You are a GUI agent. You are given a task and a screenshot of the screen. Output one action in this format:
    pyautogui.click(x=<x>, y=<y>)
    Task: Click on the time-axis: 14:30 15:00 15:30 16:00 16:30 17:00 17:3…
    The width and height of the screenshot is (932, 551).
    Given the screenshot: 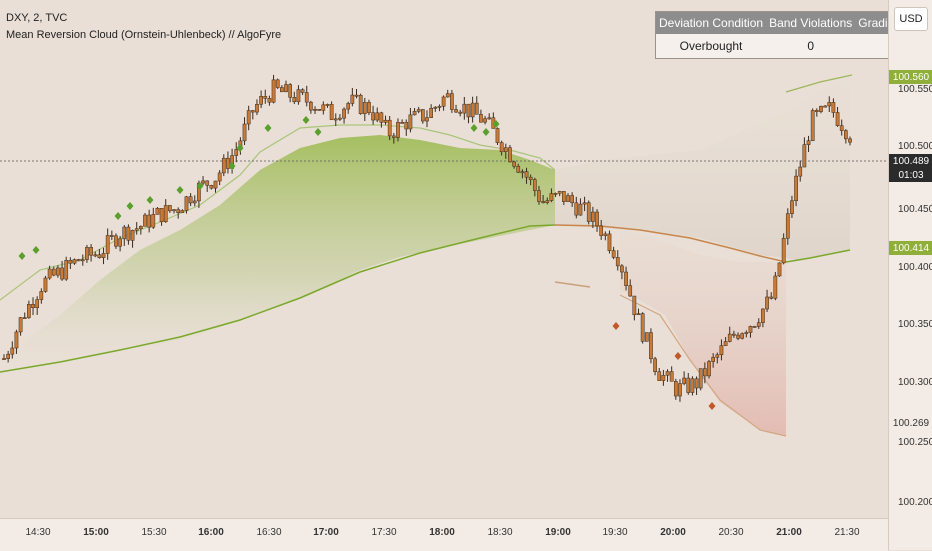 What is the action you would take?
    pyautogui.click(x=444, y=534)
    